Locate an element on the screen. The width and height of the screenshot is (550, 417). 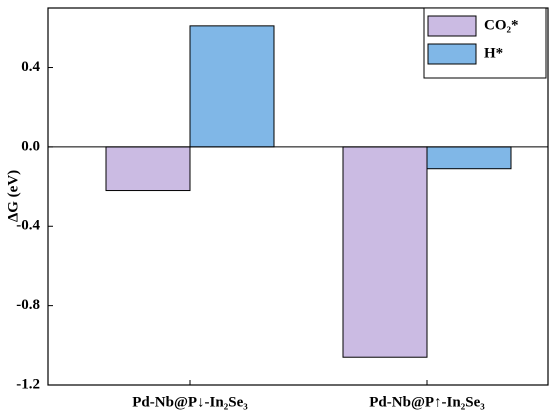
legend-box is located at coordinates (485, 43).